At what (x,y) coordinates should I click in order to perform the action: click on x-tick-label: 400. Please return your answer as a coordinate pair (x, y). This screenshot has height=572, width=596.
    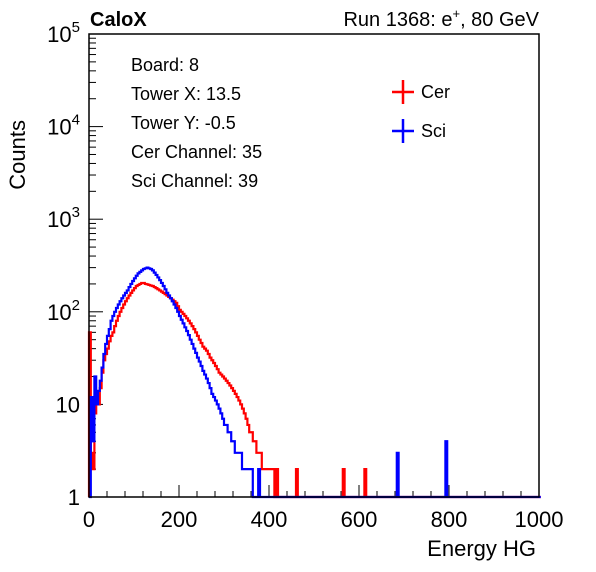
    Looking at the image, I should click on (269, 519).